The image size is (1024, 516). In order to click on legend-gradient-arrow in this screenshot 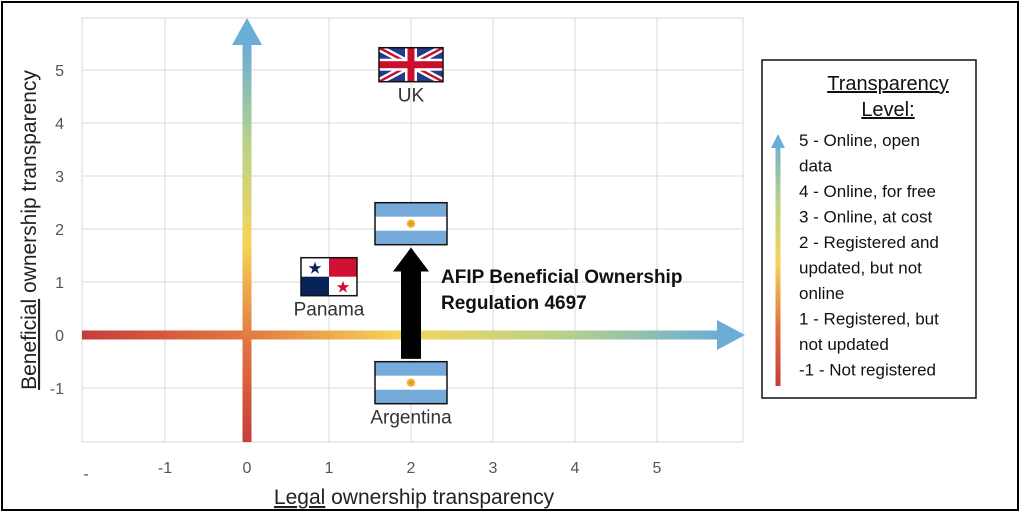, I will do `click(778, 260)`.